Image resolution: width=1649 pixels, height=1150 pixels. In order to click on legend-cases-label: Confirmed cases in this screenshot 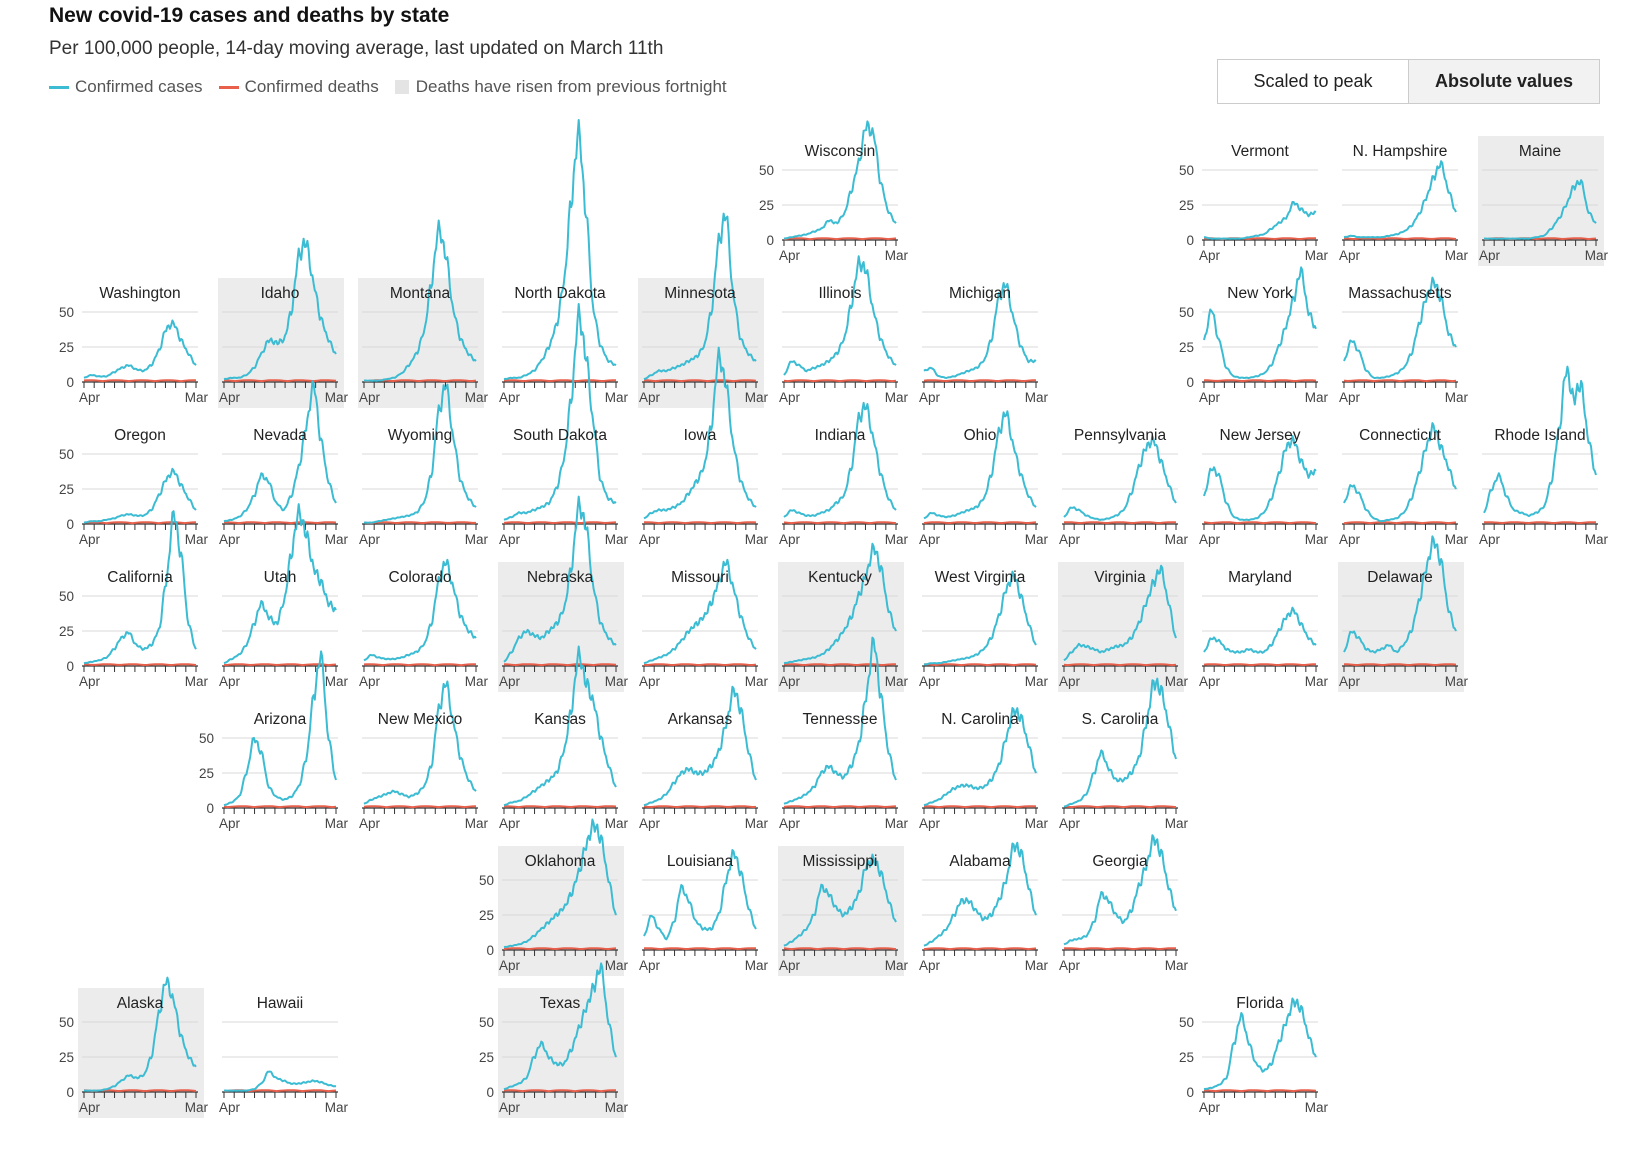, I will do `click(139, 86)`.